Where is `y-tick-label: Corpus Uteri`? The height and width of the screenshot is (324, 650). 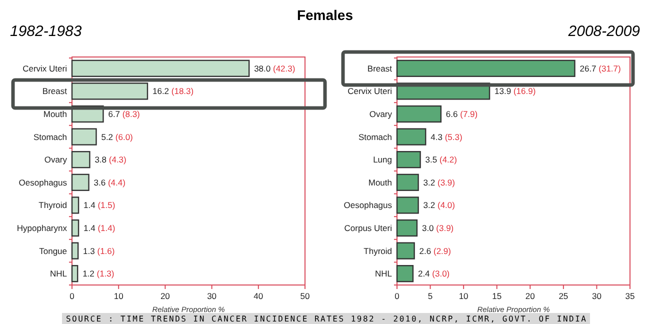 y-tick-label: Corpus Uteri is located at coordinates (368, 227).